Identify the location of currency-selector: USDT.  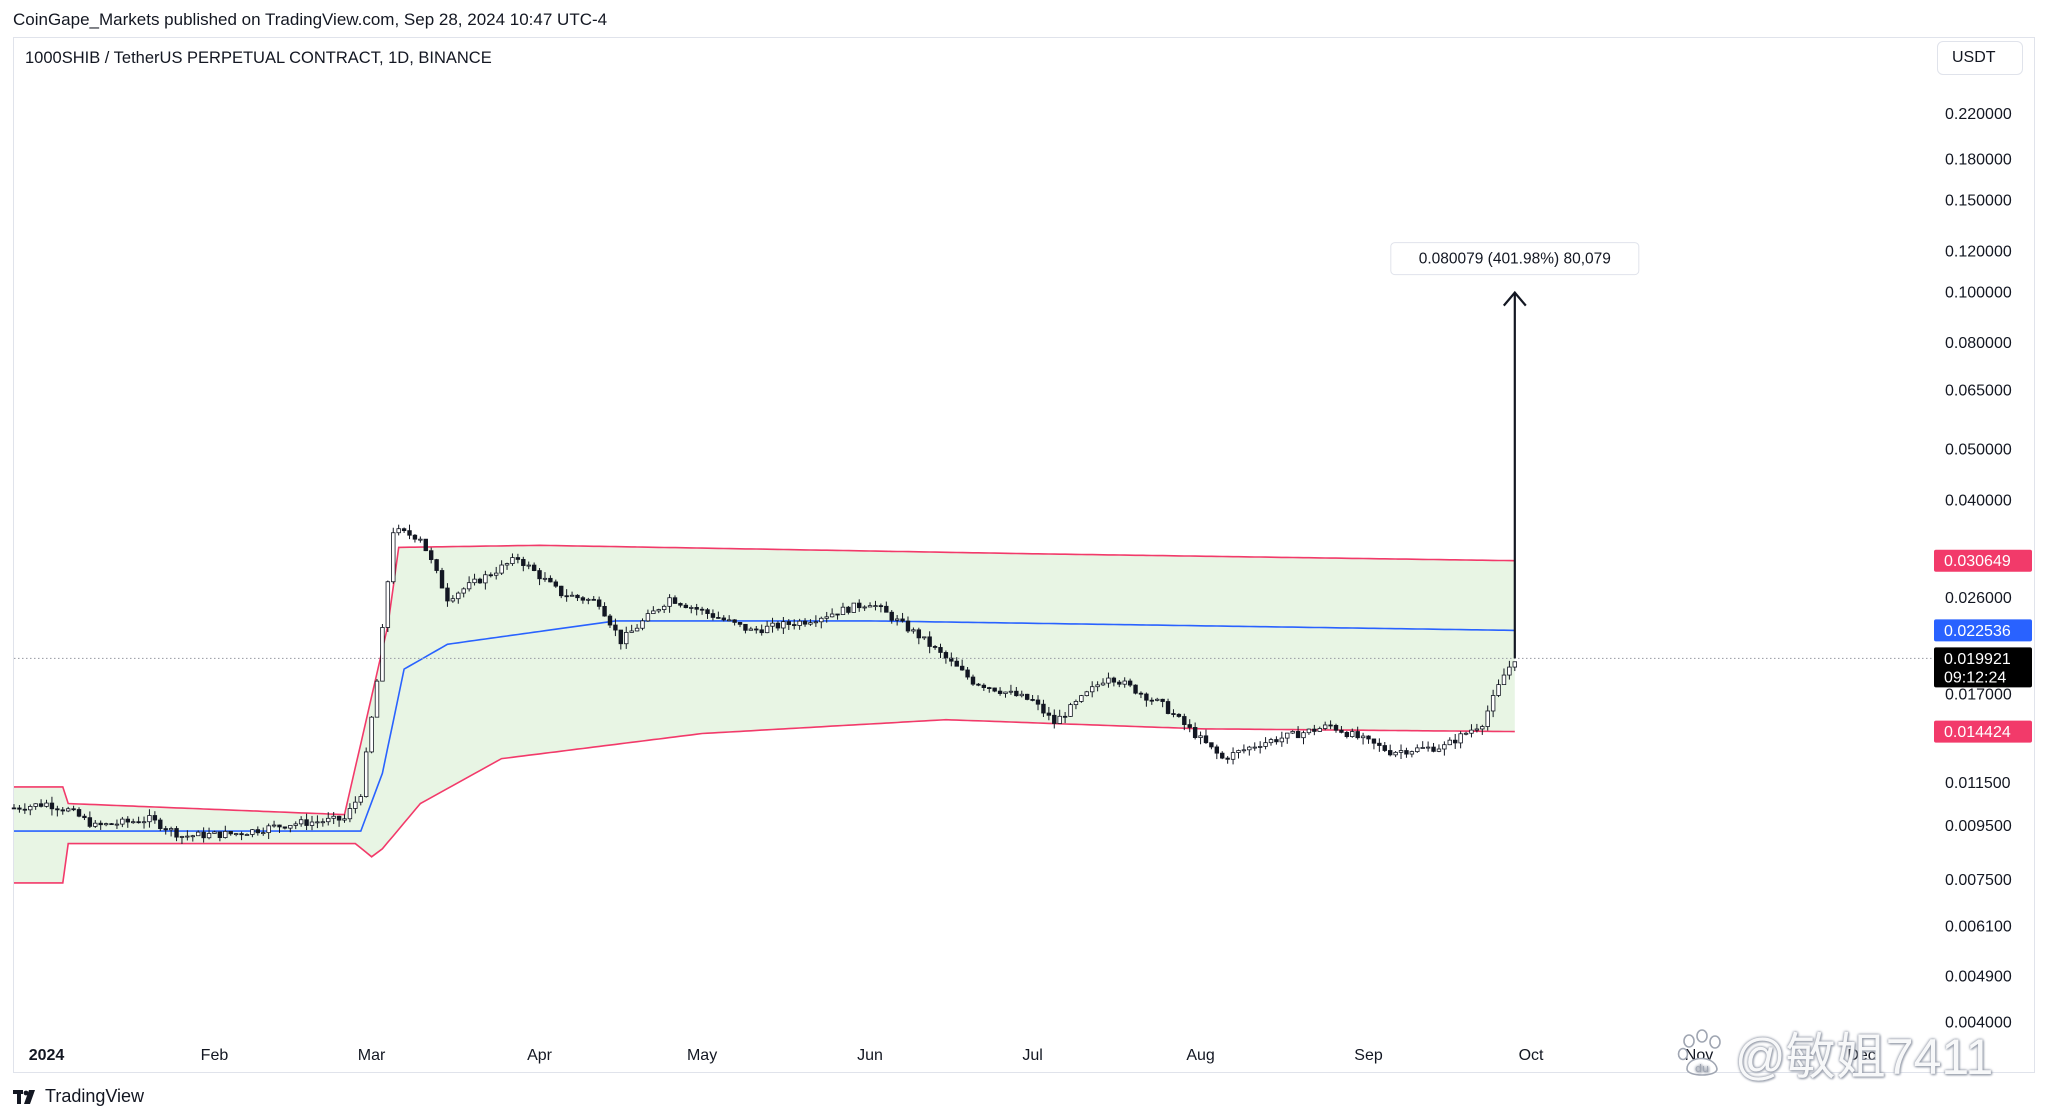
(1980, 58).